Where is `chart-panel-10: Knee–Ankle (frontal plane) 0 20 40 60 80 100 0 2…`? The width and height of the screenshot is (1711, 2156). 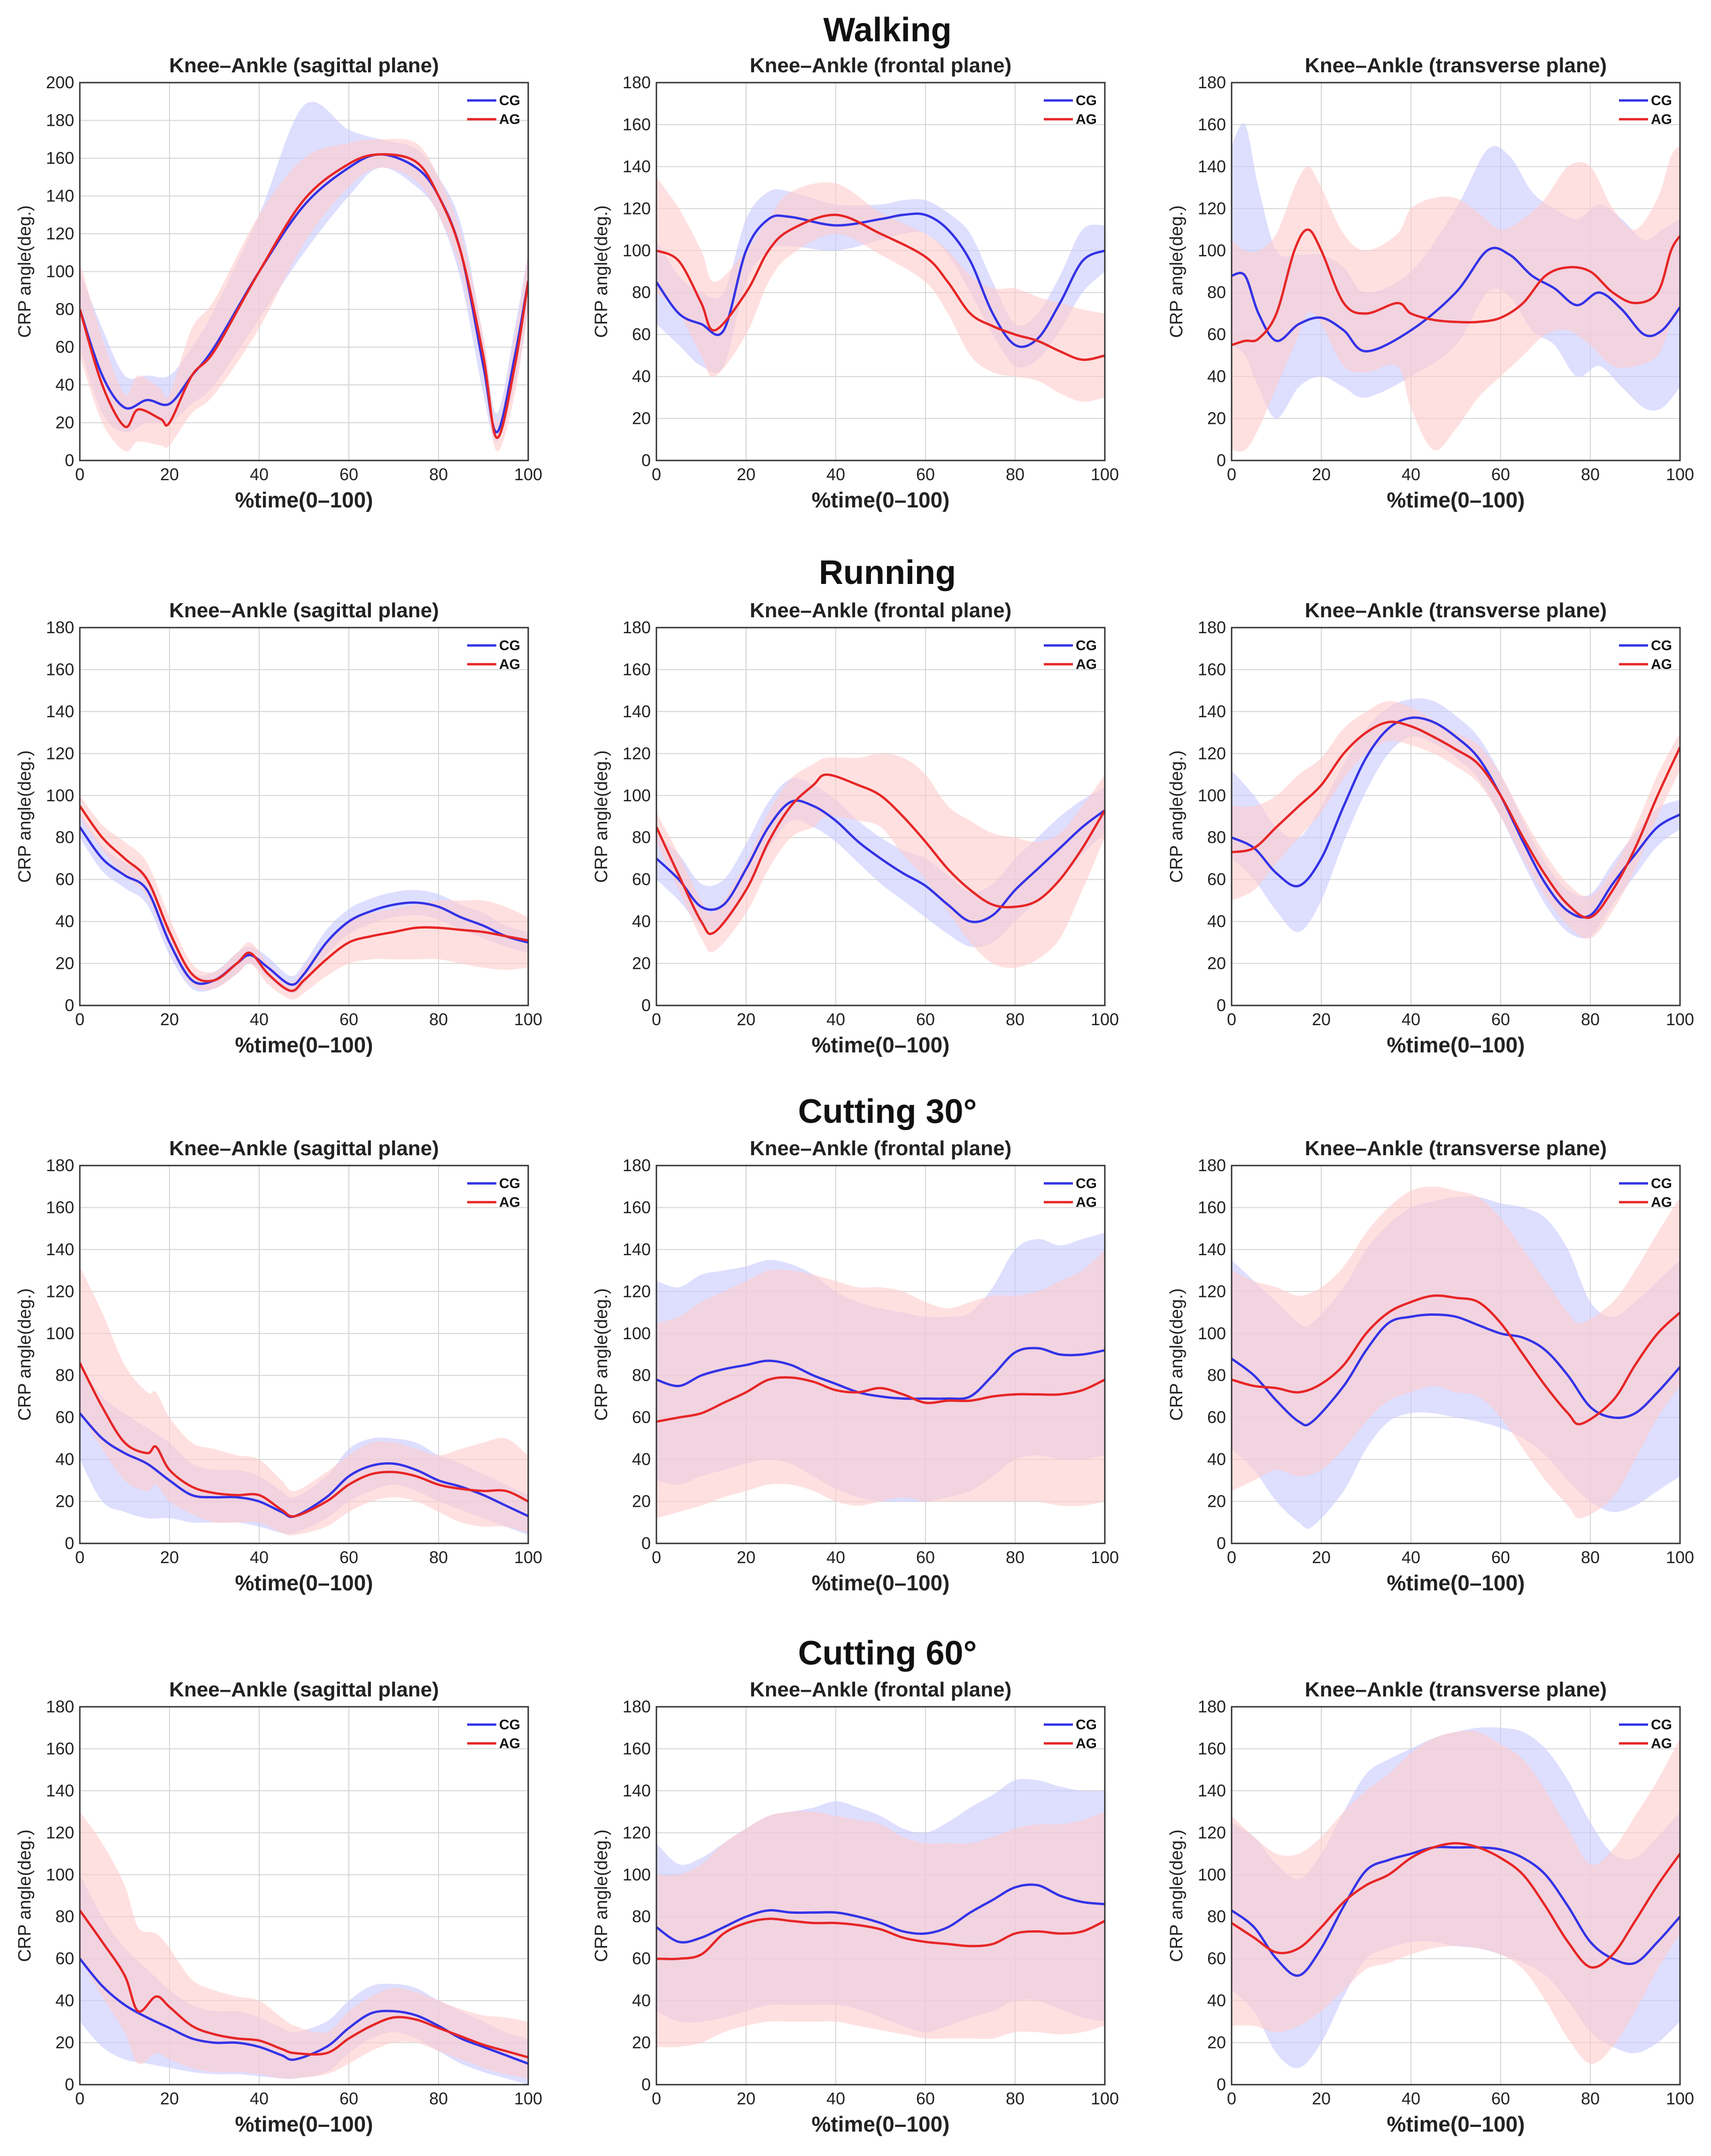
chart-panel-10: Knee–Ankle (frontal plane) 0 20 40 60 80 100 0 2… is located at coordinates (855, 1907).